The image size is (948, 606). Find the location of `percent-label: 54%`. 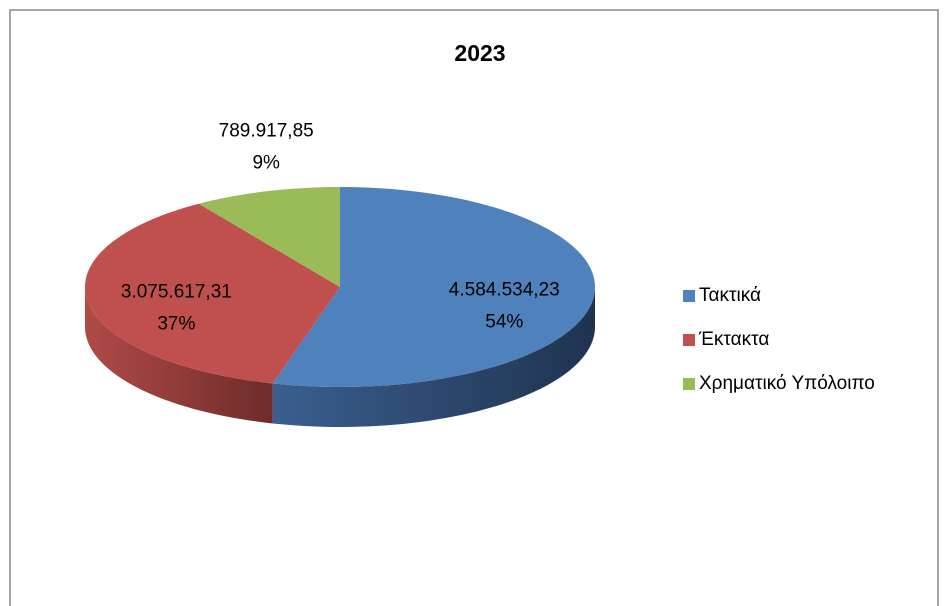

percent-label: 54% is located at coordinates (504, 322).